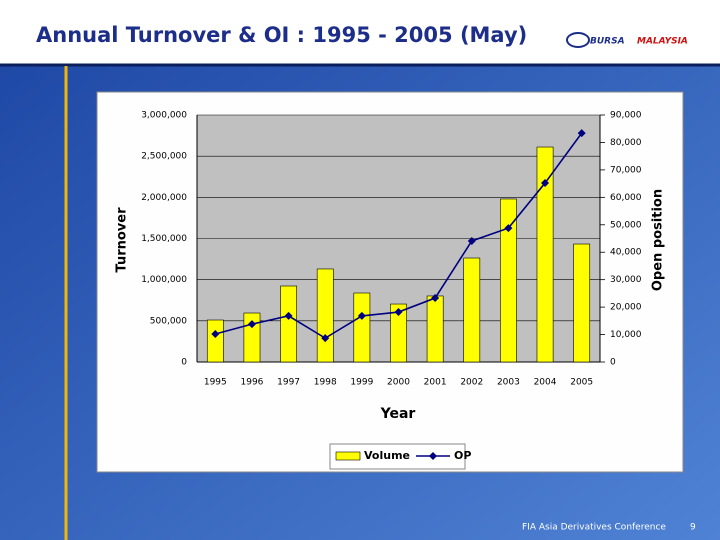  What do you see at coordinates (693, 528) in the screenshot?
I see `page-number: 9` at bounding box center [693, 528].